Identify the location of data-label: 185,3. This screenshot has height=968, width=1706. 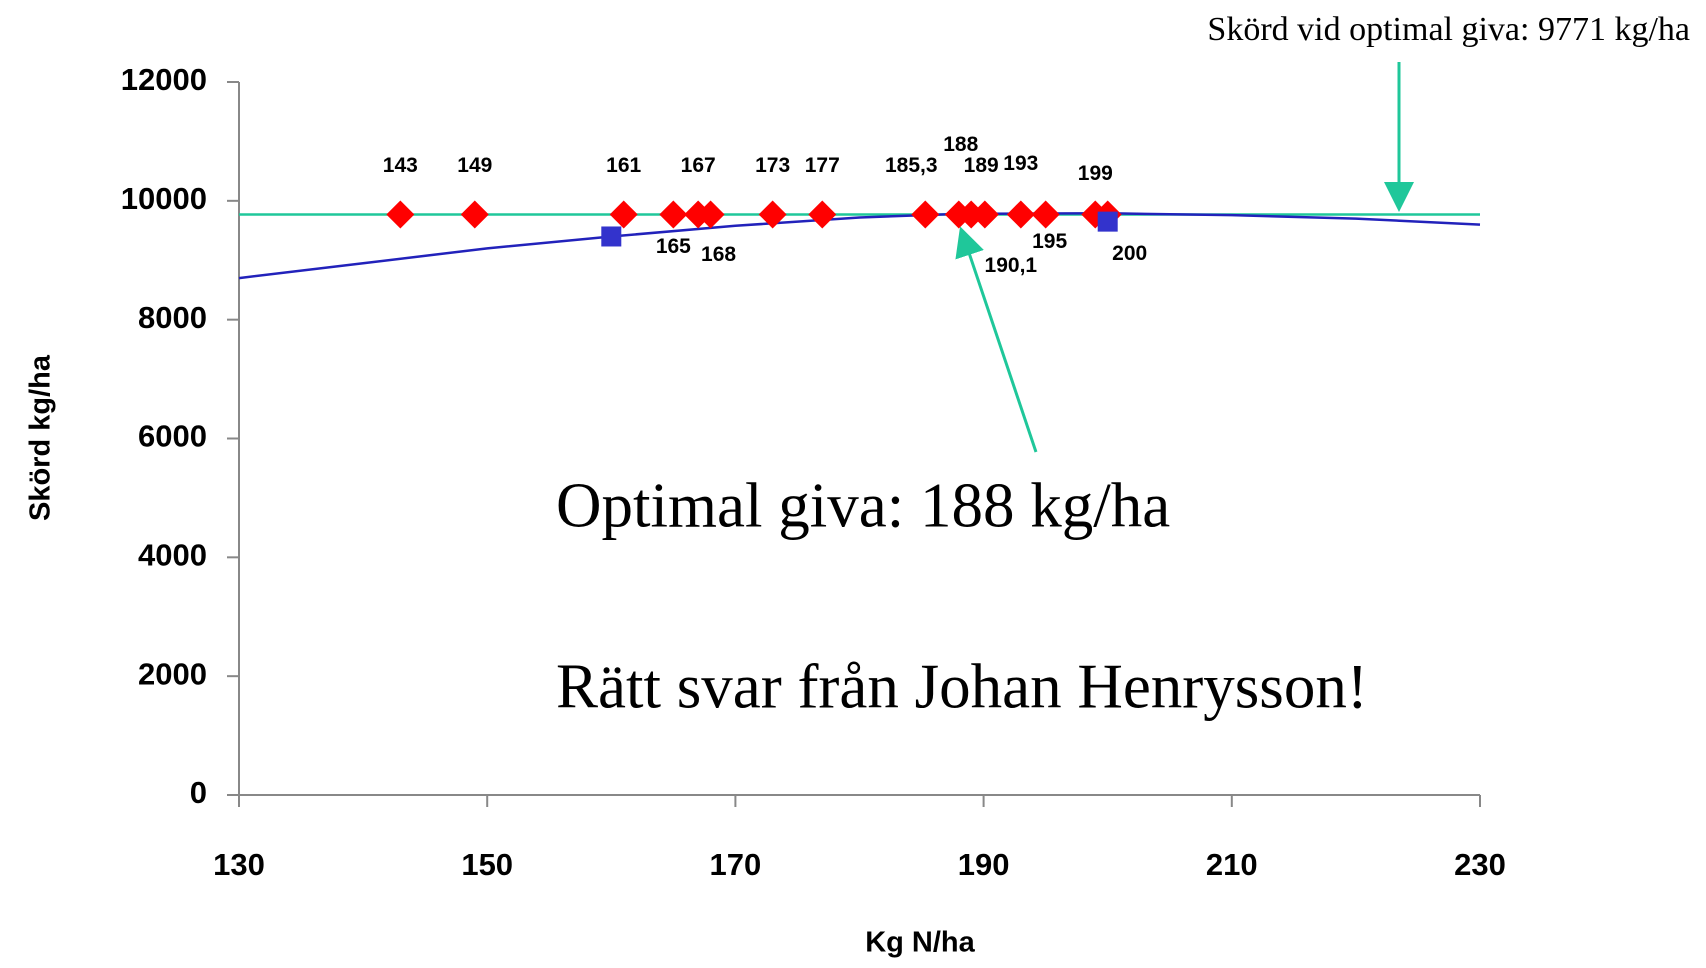
(911, 165).